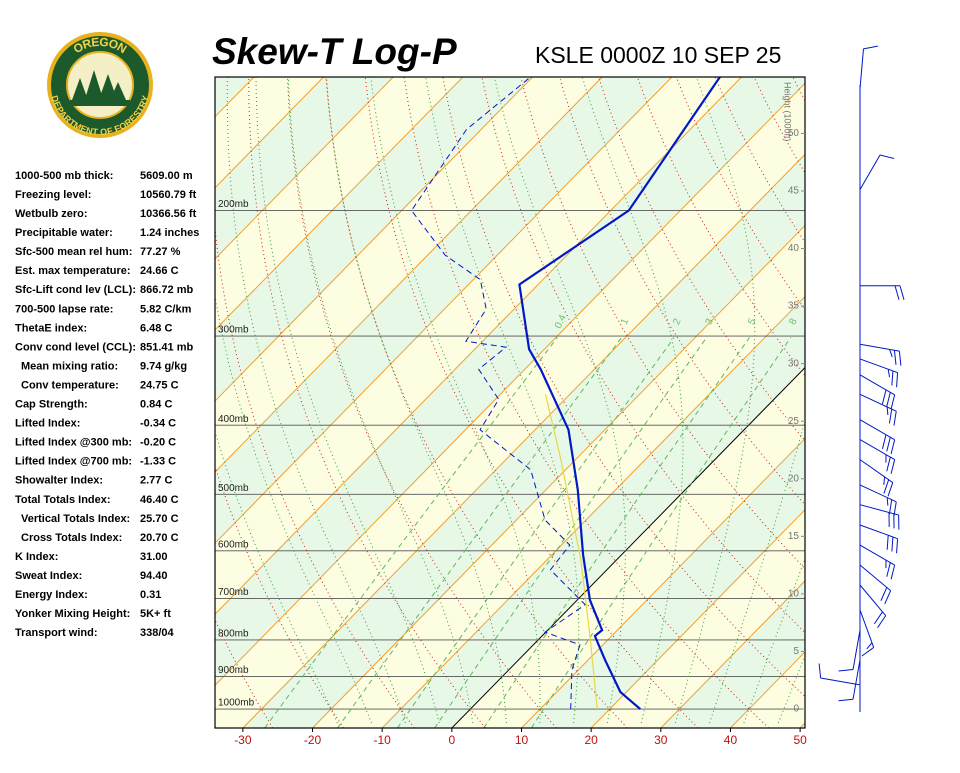 Image resolution: width=960 pixels, height=773 pixels. Describe the element at coordinates (150, 595) in the screenshot. I see `stat-value: 0.31` at that location.